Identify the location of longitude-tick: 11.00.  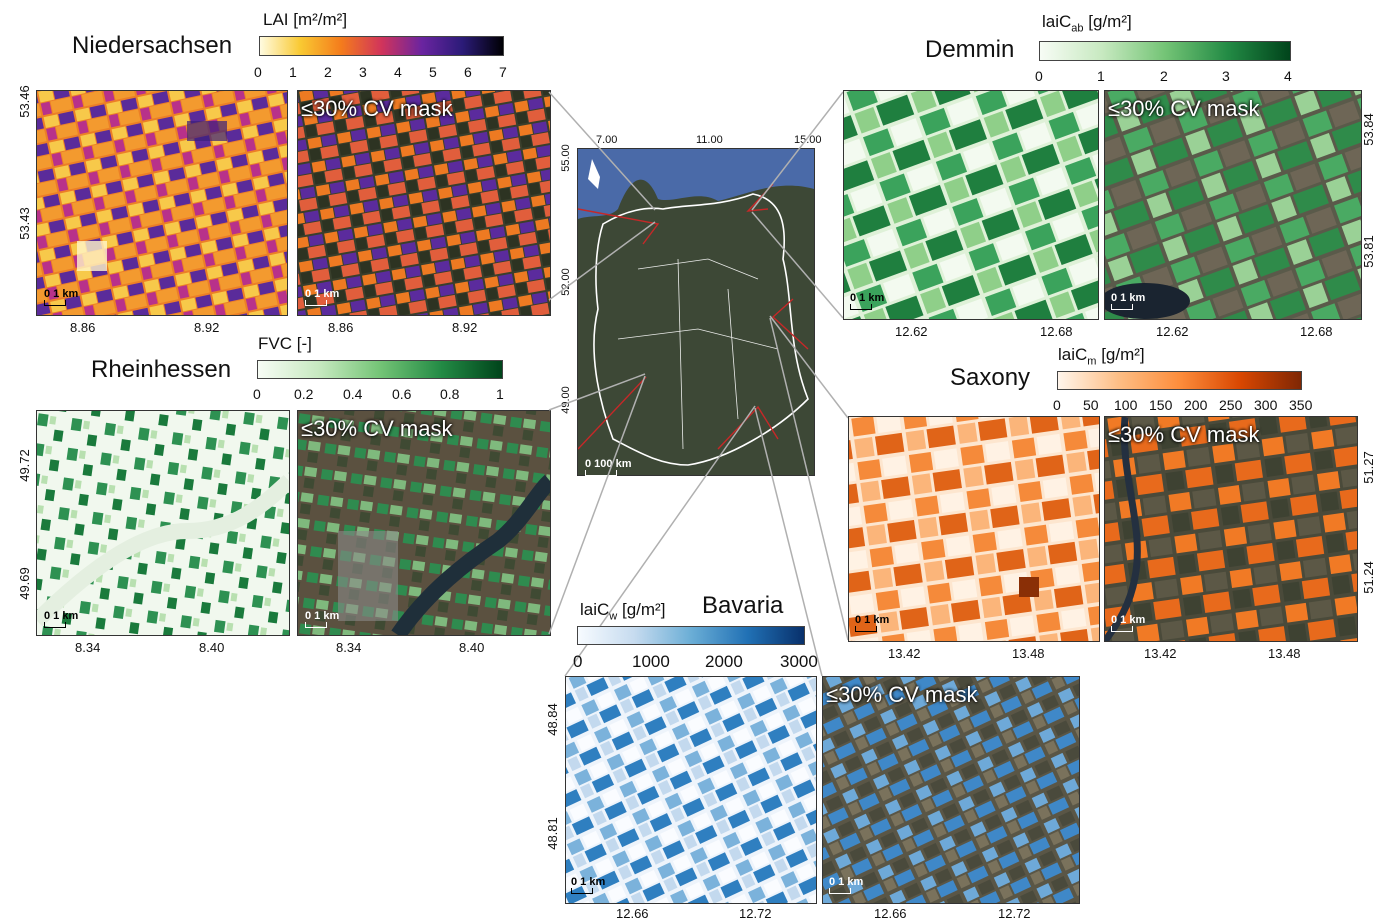
(709, 140).